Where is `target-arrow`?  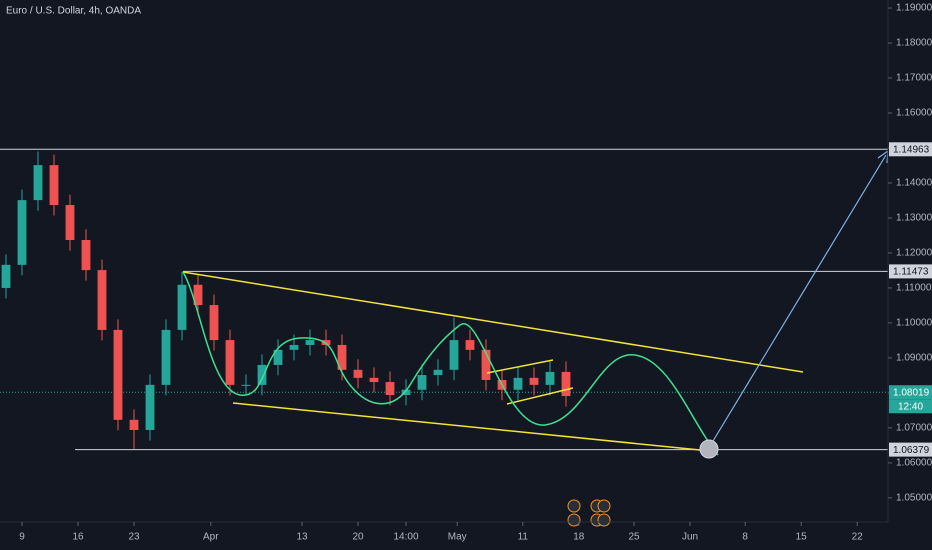 target-arrow is located at coordinates (798, 300).